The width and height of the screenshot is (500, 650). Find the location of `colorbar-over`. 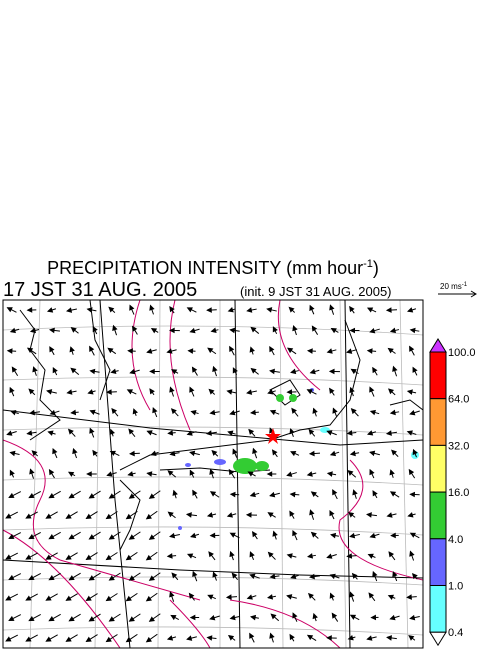

colorbar-over is located at coordinates (438, 345).